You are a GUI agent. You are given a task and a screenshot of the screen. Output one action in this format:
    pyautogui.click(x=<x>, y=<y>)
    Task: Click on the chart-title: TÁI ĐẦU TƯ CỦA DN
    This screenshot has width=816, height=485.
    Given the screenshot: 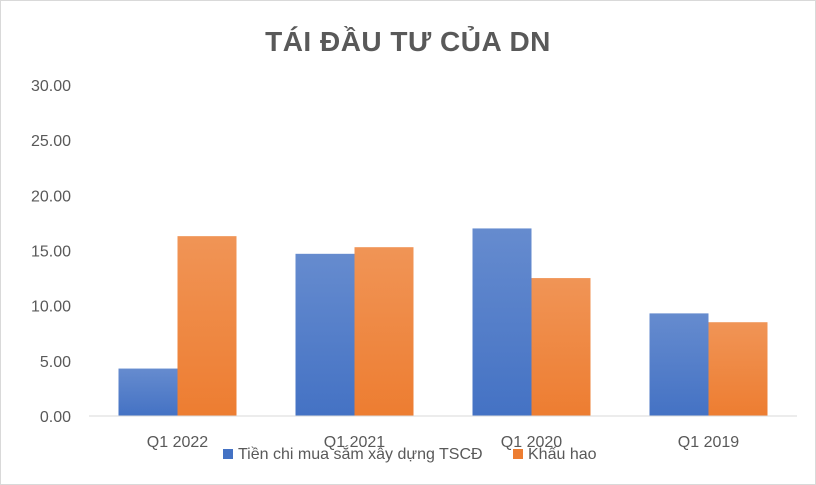 What is the action you would take?
    pyautogui.click(x=408, y=41)
    